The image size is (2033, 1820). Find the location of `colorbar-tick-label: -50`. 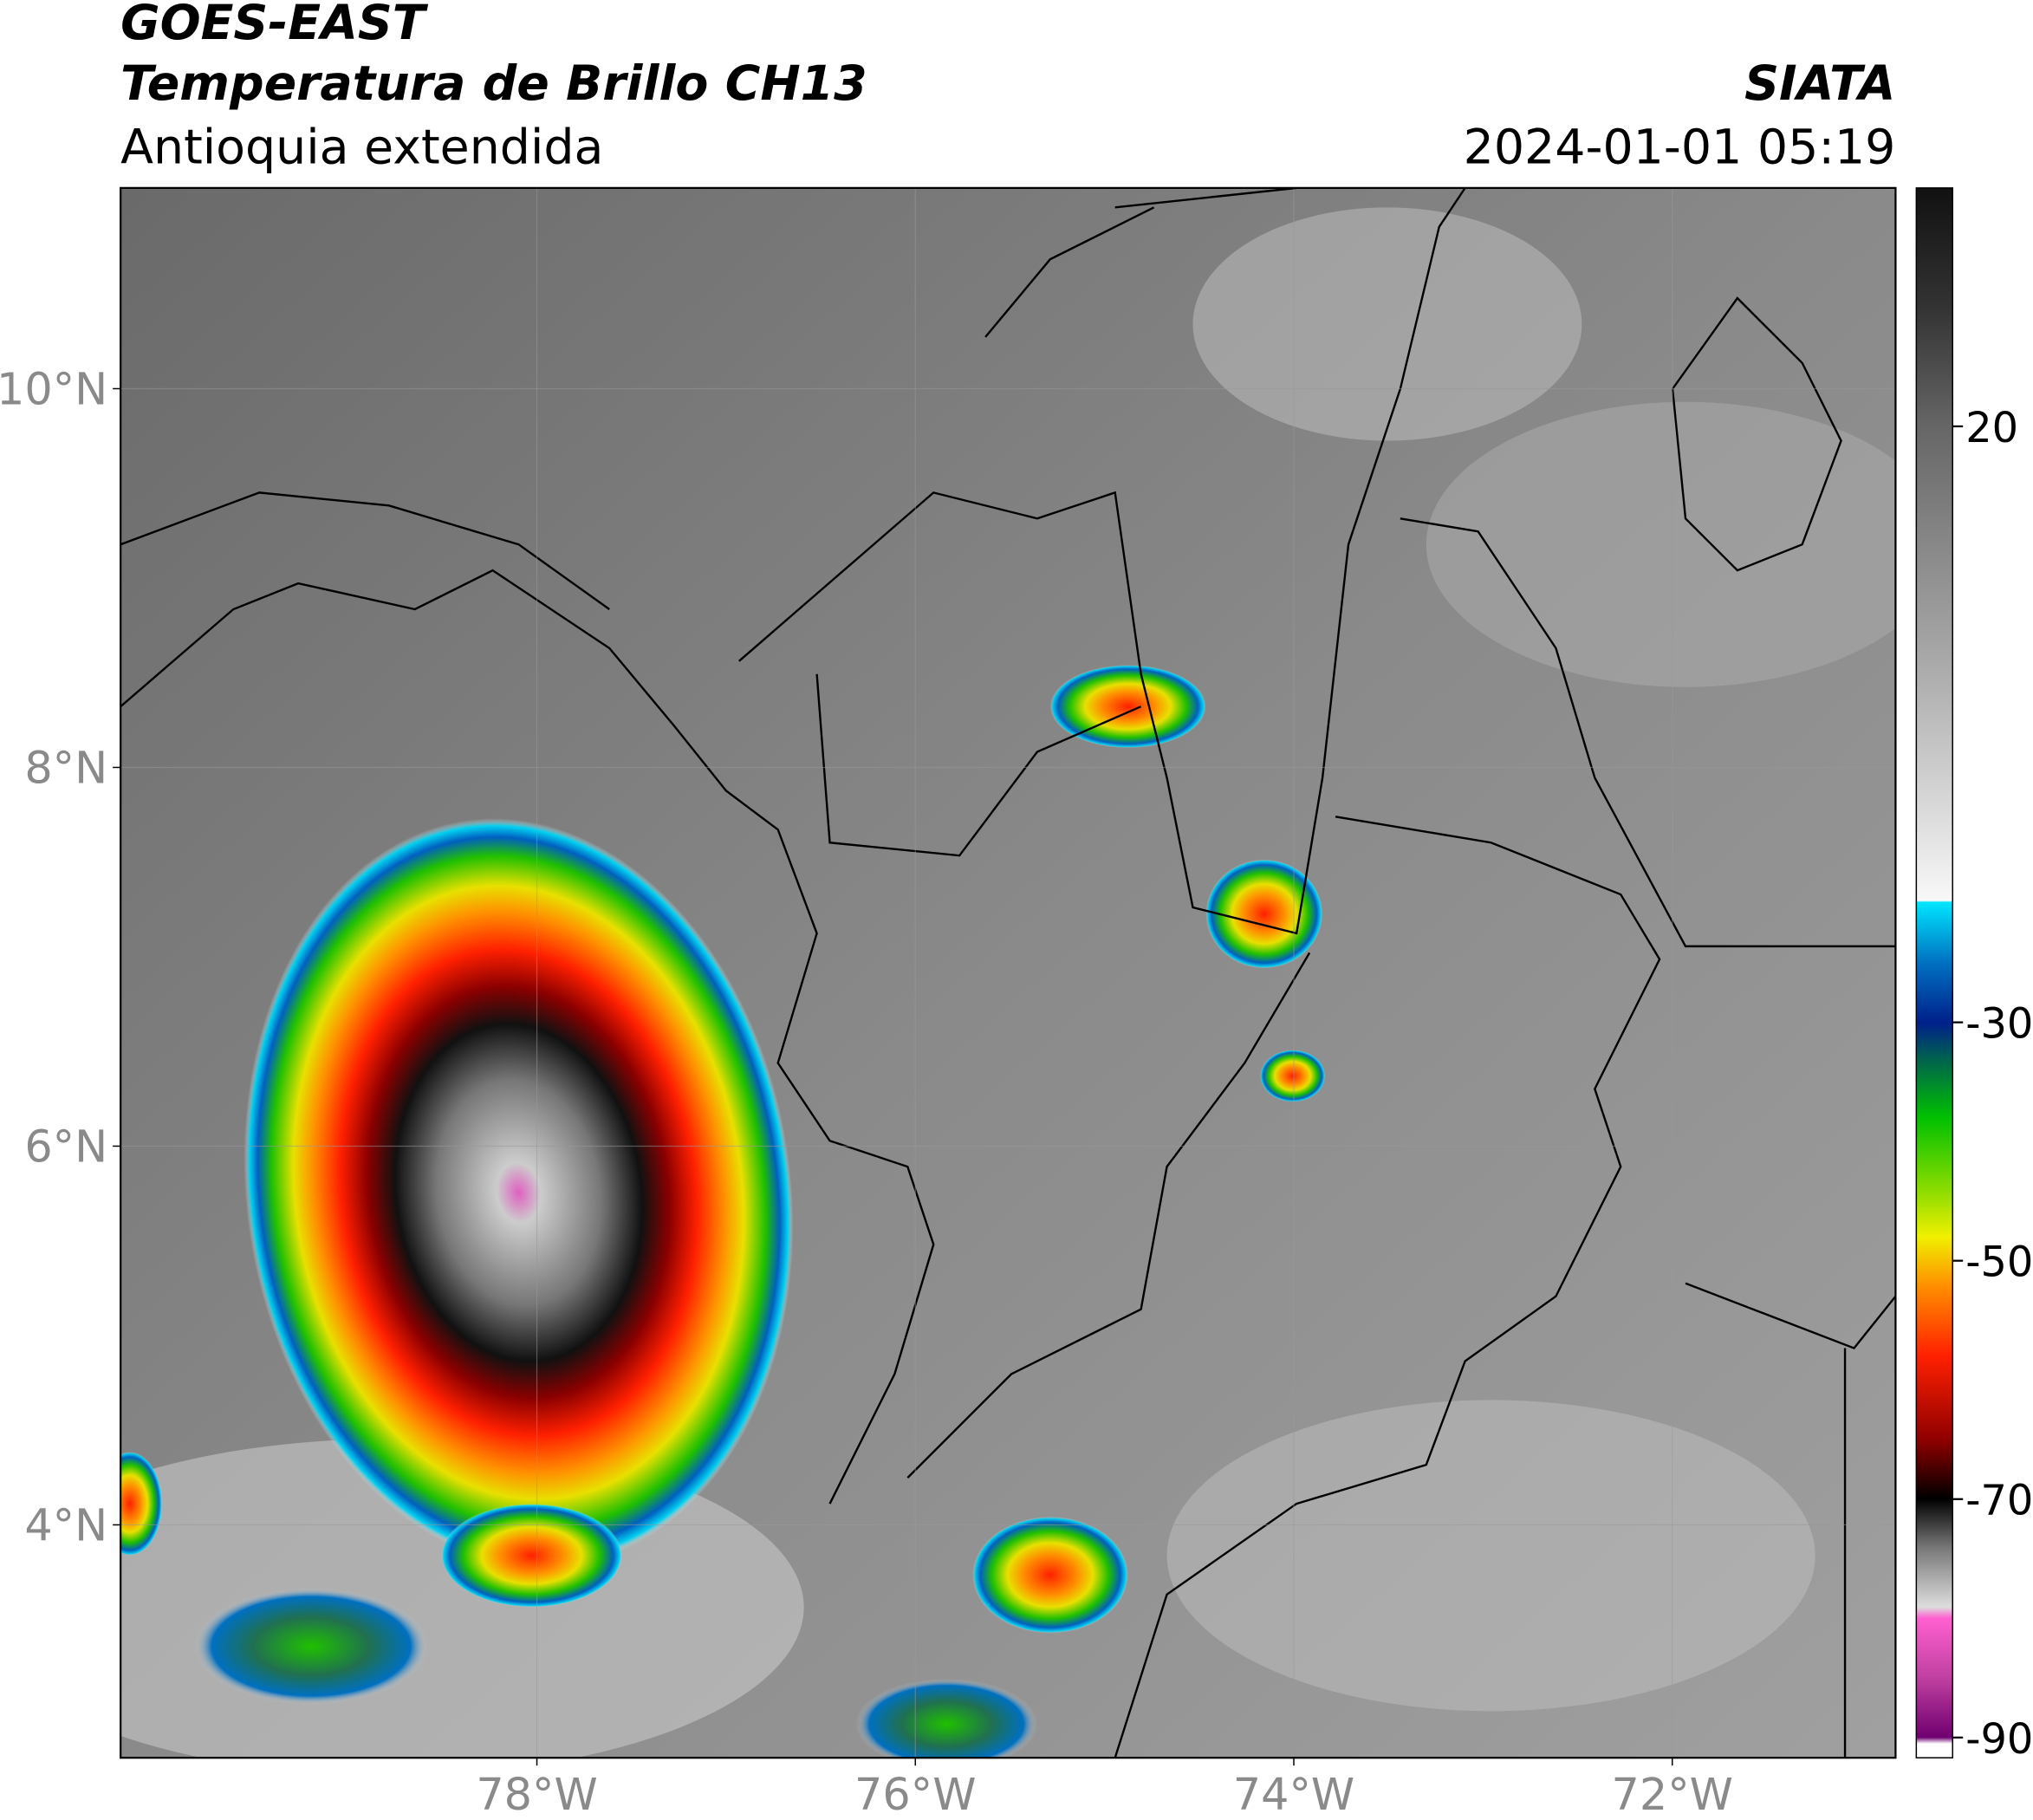

colorbar-tick-label: -50 is located at coordinates (1999, 1263).